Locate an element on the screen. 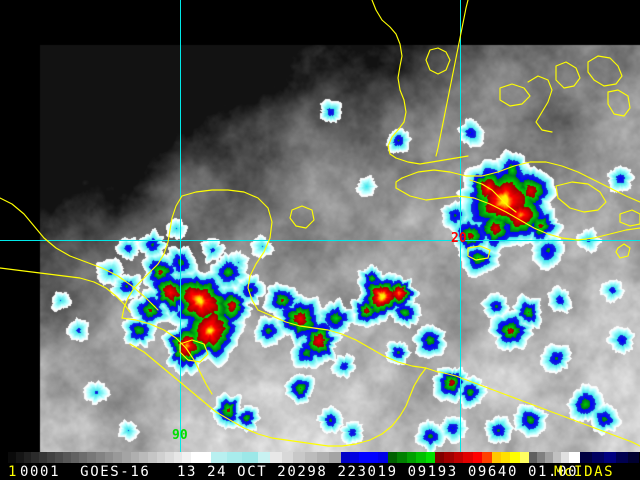 This screenshot has height=480, width=640. datetime-nav-label: 13 24 OCT 20298 223019 09193 09640 01.00 is located at coordinates (378, 472).